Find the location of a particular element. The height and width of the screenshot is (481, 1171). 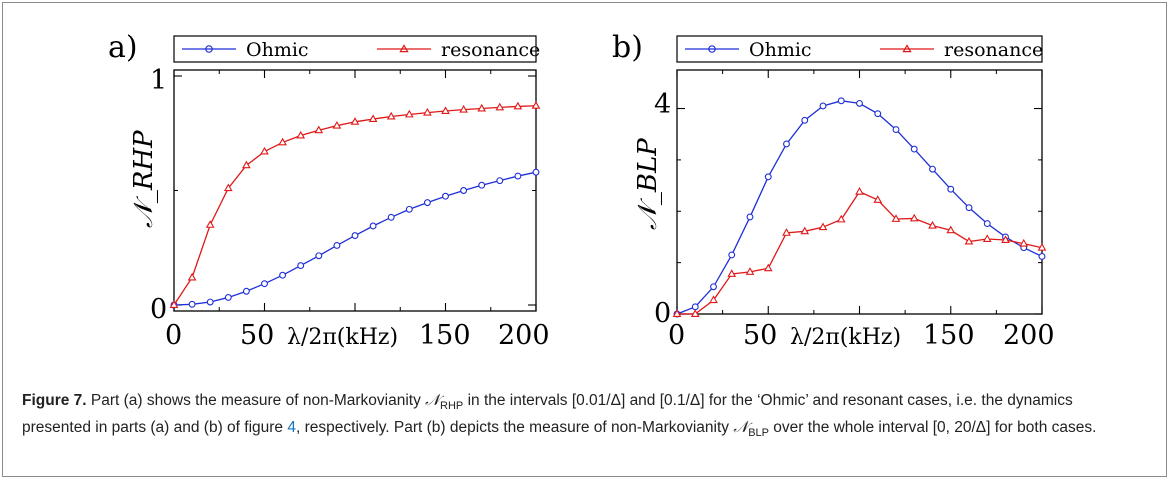

x-tick-label-a-50: 50 is located at coordinates (257, 335).